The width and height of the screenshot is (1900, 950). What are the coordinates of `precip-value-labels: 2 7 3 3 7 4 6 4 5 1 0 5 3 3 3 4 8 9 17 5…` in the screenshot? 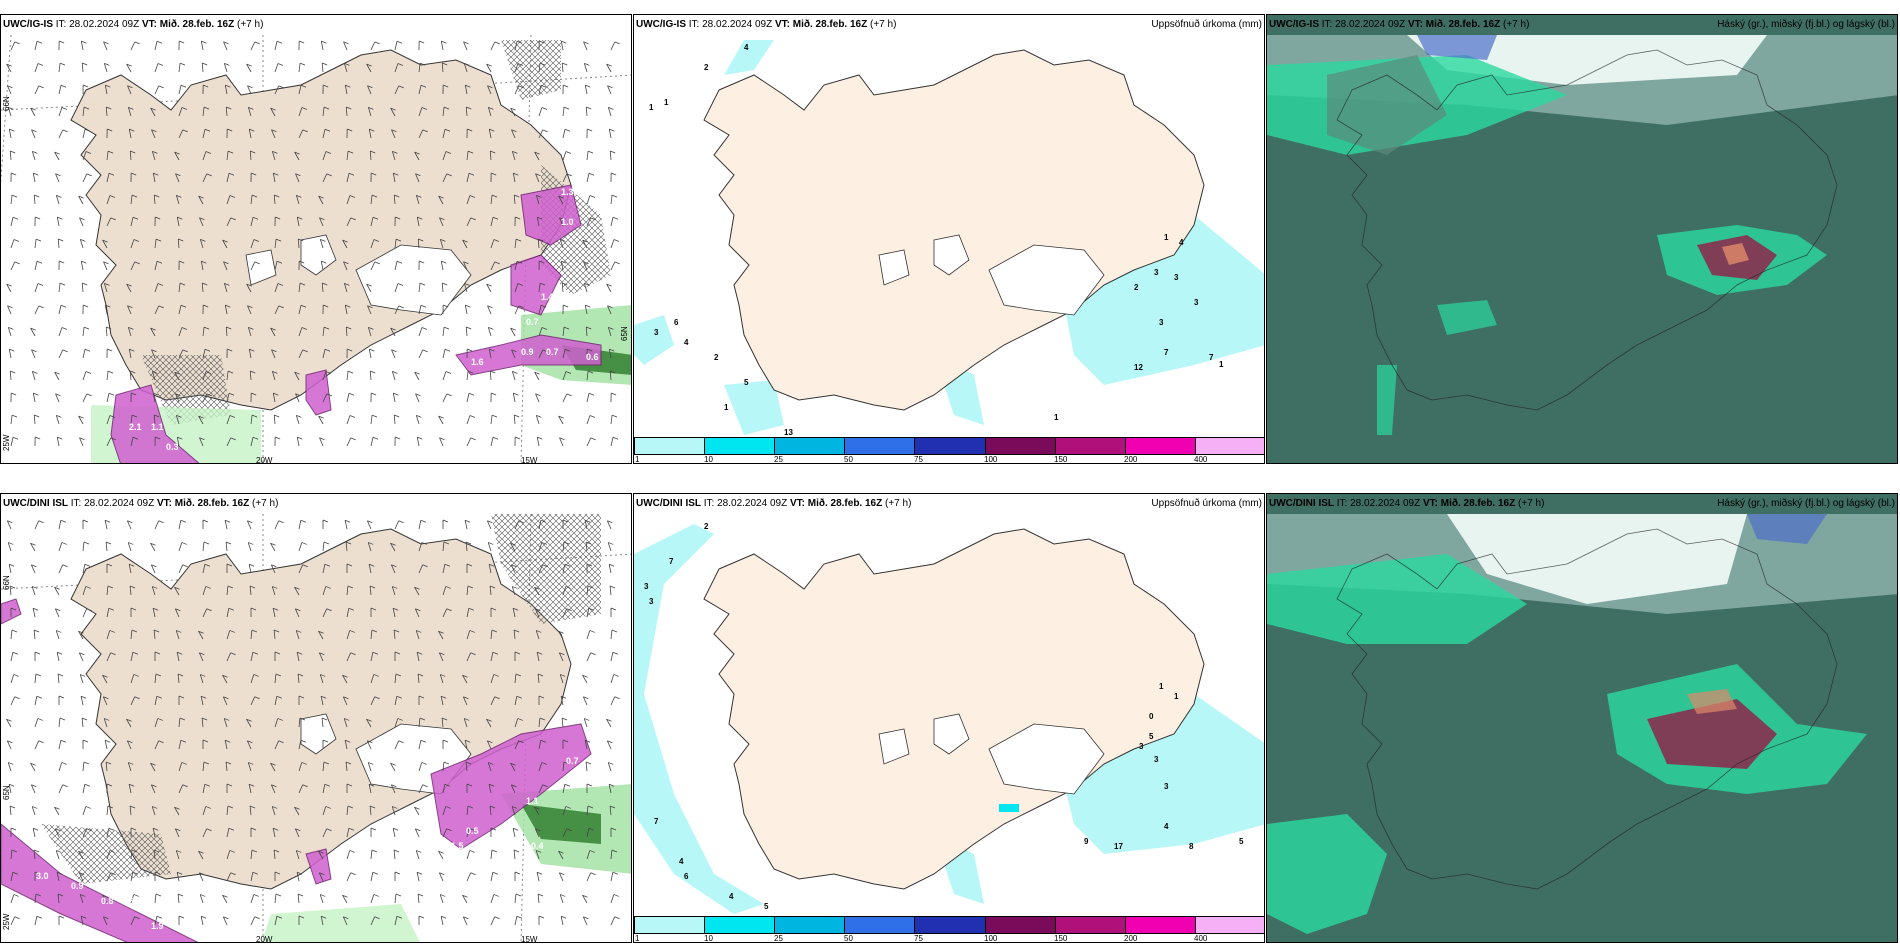 It's located at (944, 716).